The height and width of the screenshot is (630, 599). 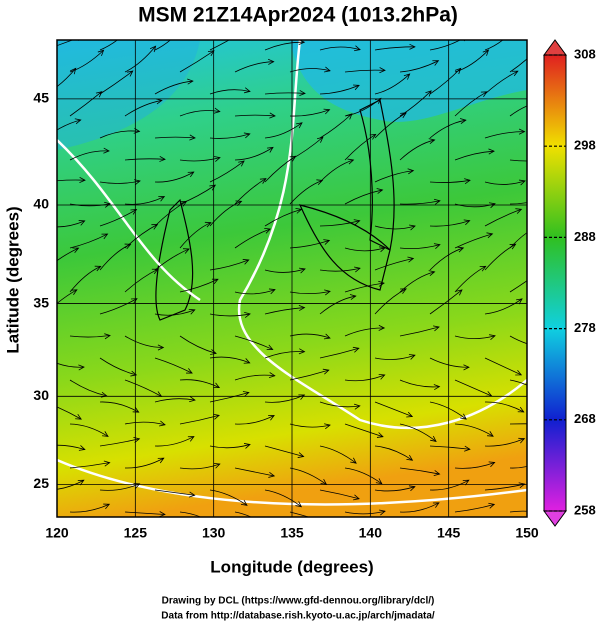 What do you see at coordinates (555, 47) in the screenshot?
I see `colorbar-extend-top` at bounding box center [555, 47].